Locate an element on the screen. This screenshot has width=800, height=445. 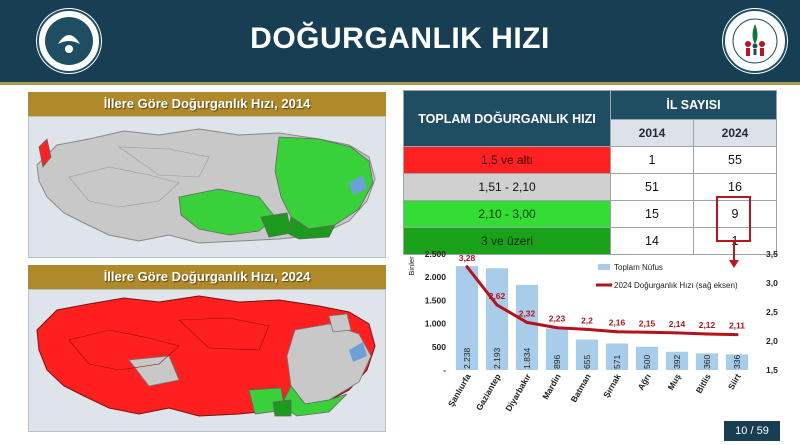
line-value-label: 2,16 is located at coordinates (617, 323).